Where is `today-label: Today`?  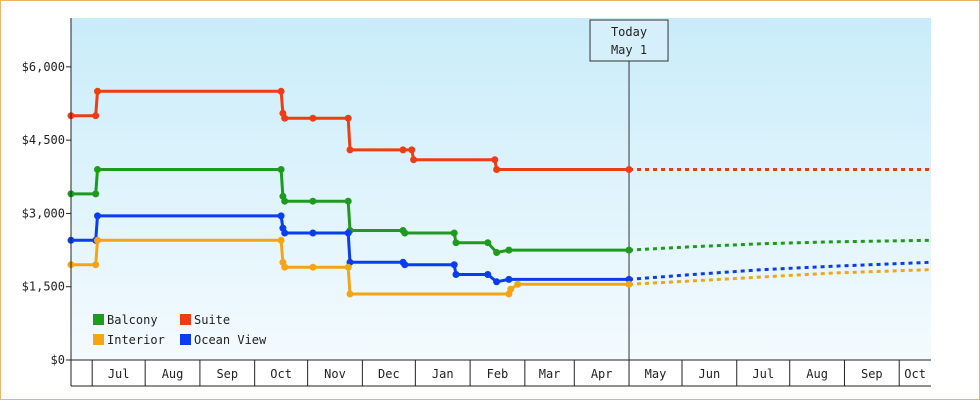 today-label: Today is located at coordinates (629, 32).